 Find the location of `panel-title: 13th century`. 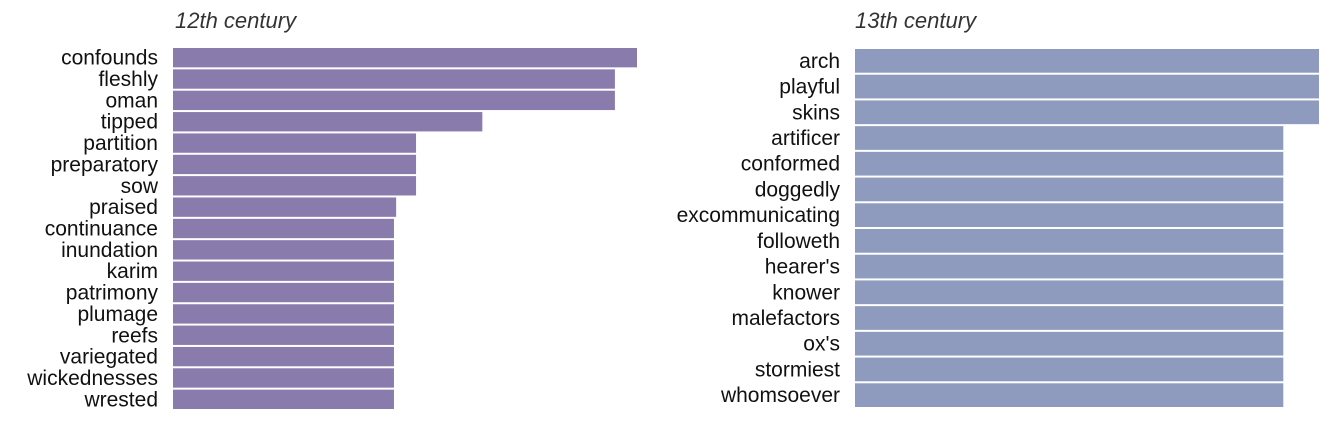

panel-title: 13th century is located at coordinates (916, 20).